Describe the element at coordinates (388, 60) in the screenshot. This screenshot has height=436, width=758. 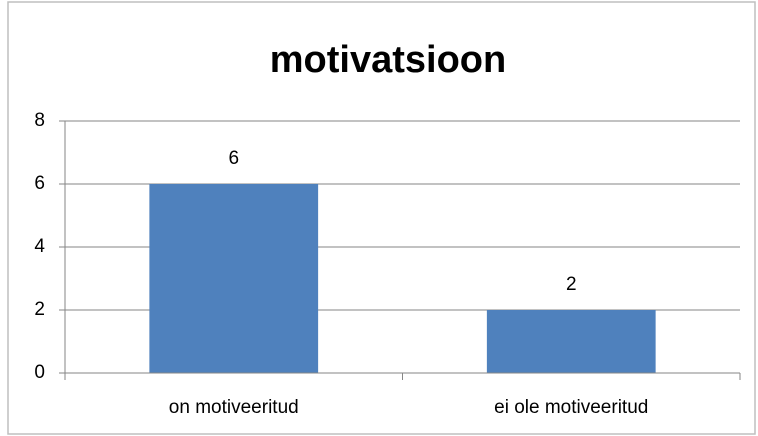
I see `chart-title: motivatsioon` at that location.